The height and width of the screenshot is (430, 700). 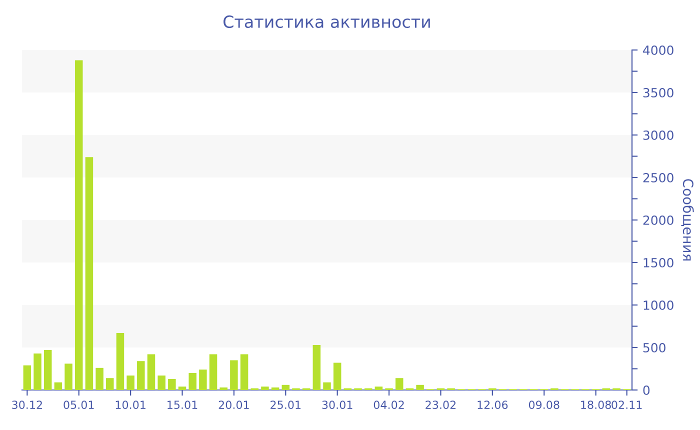 I want to click on y-tick-label: 4000, so click(x=658, y=50).